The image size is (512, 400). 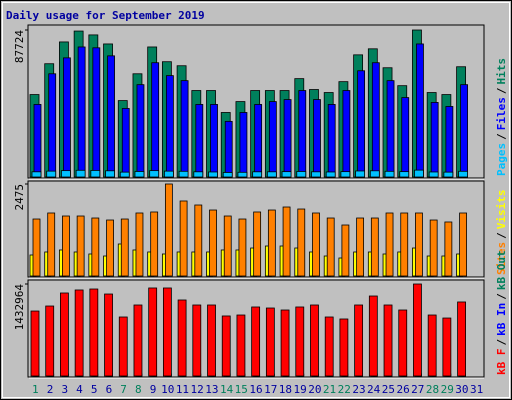 What do you see at coordinates (447, 389) in the screenshot?
I see `x-tick-label: 29` at bounding box center [447, 389].